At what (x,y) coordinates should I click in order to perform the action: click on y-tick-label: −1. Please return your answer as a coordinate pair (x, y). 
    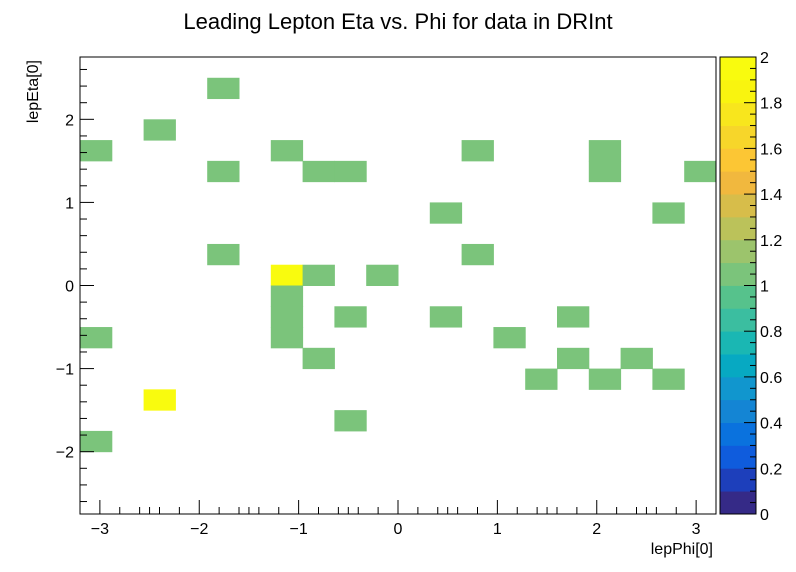
    Looking at the image, I should click on (65, 370).